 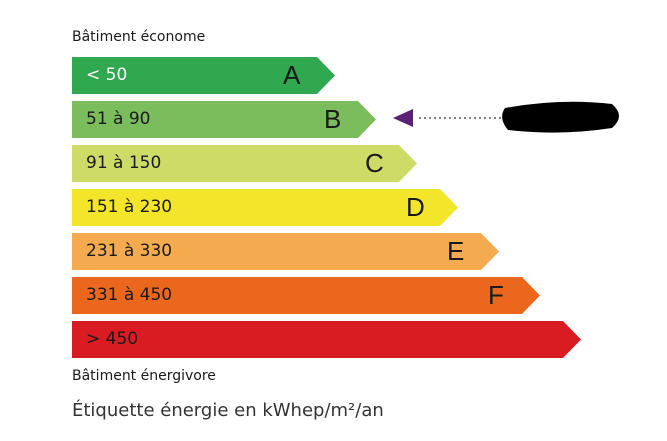 I want to click on energy-class-f: 331 à 450 F, so click(x=306, y=295).